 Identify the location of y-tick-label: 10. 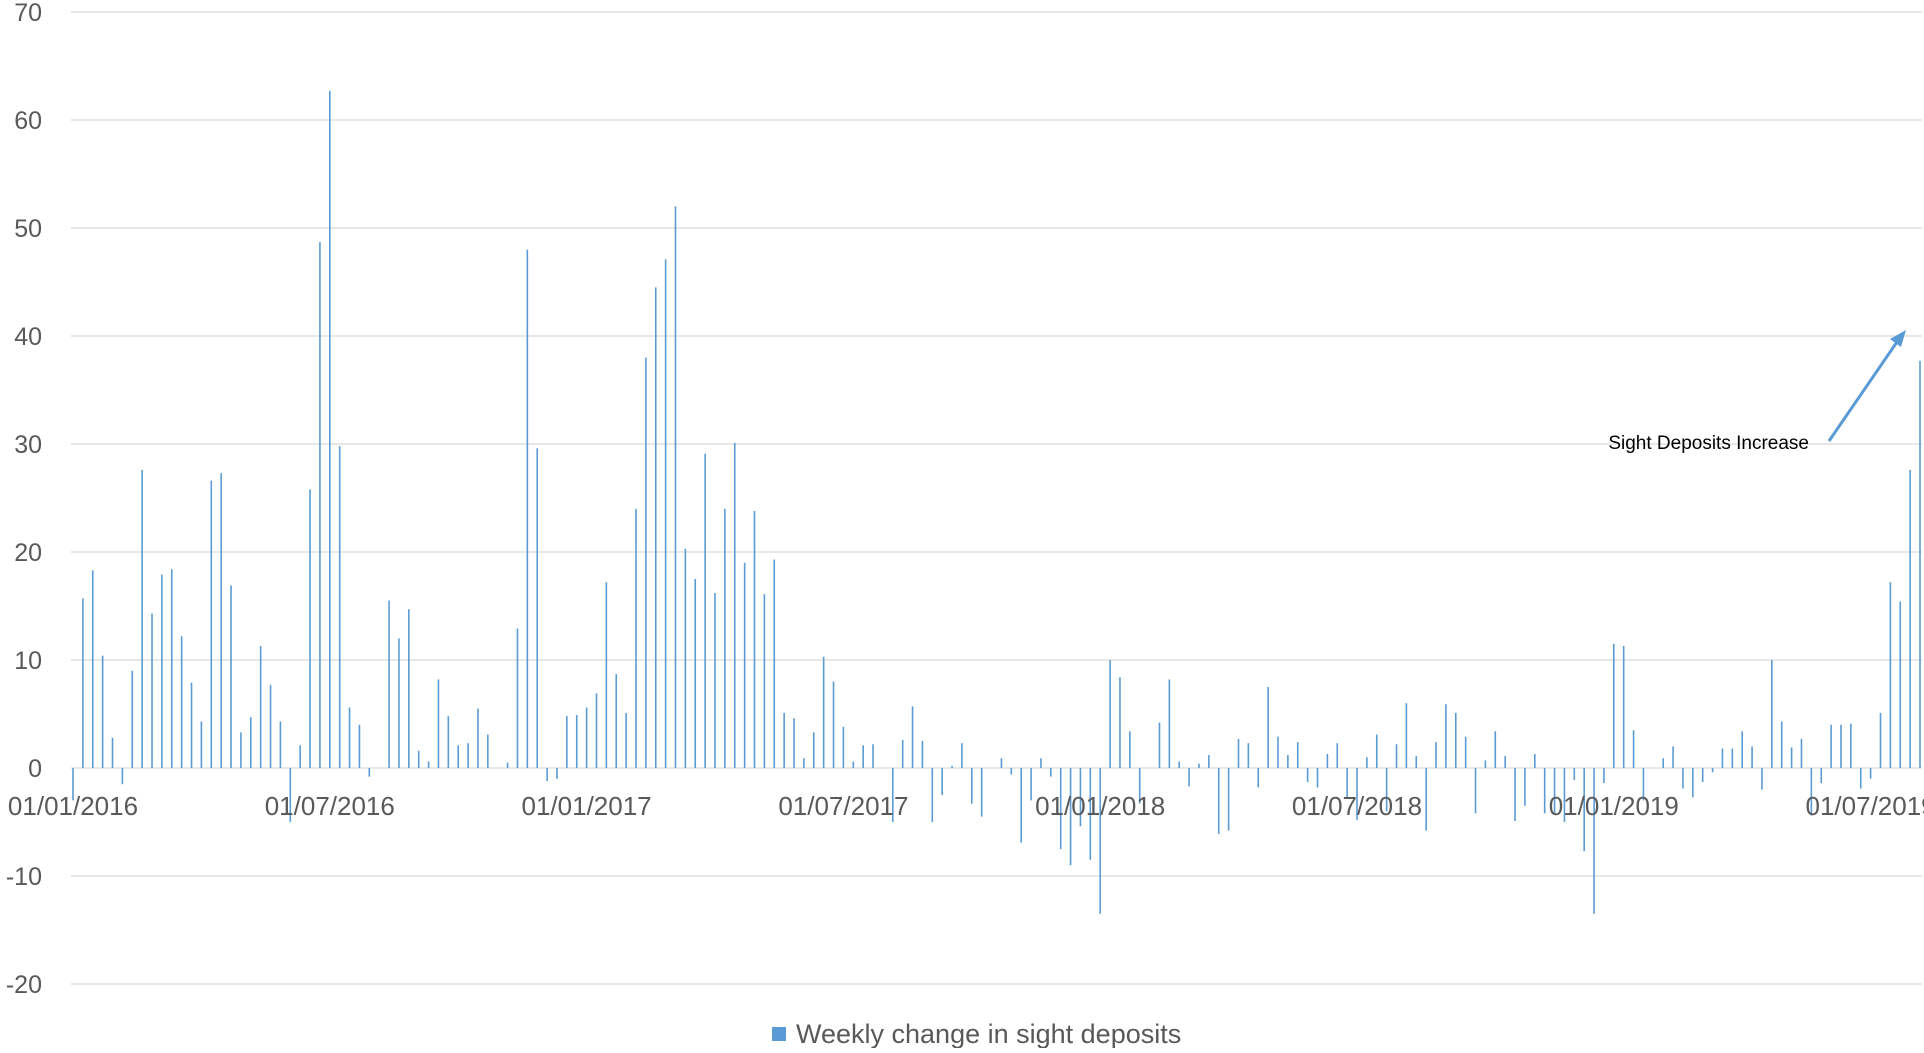
(28, 661).